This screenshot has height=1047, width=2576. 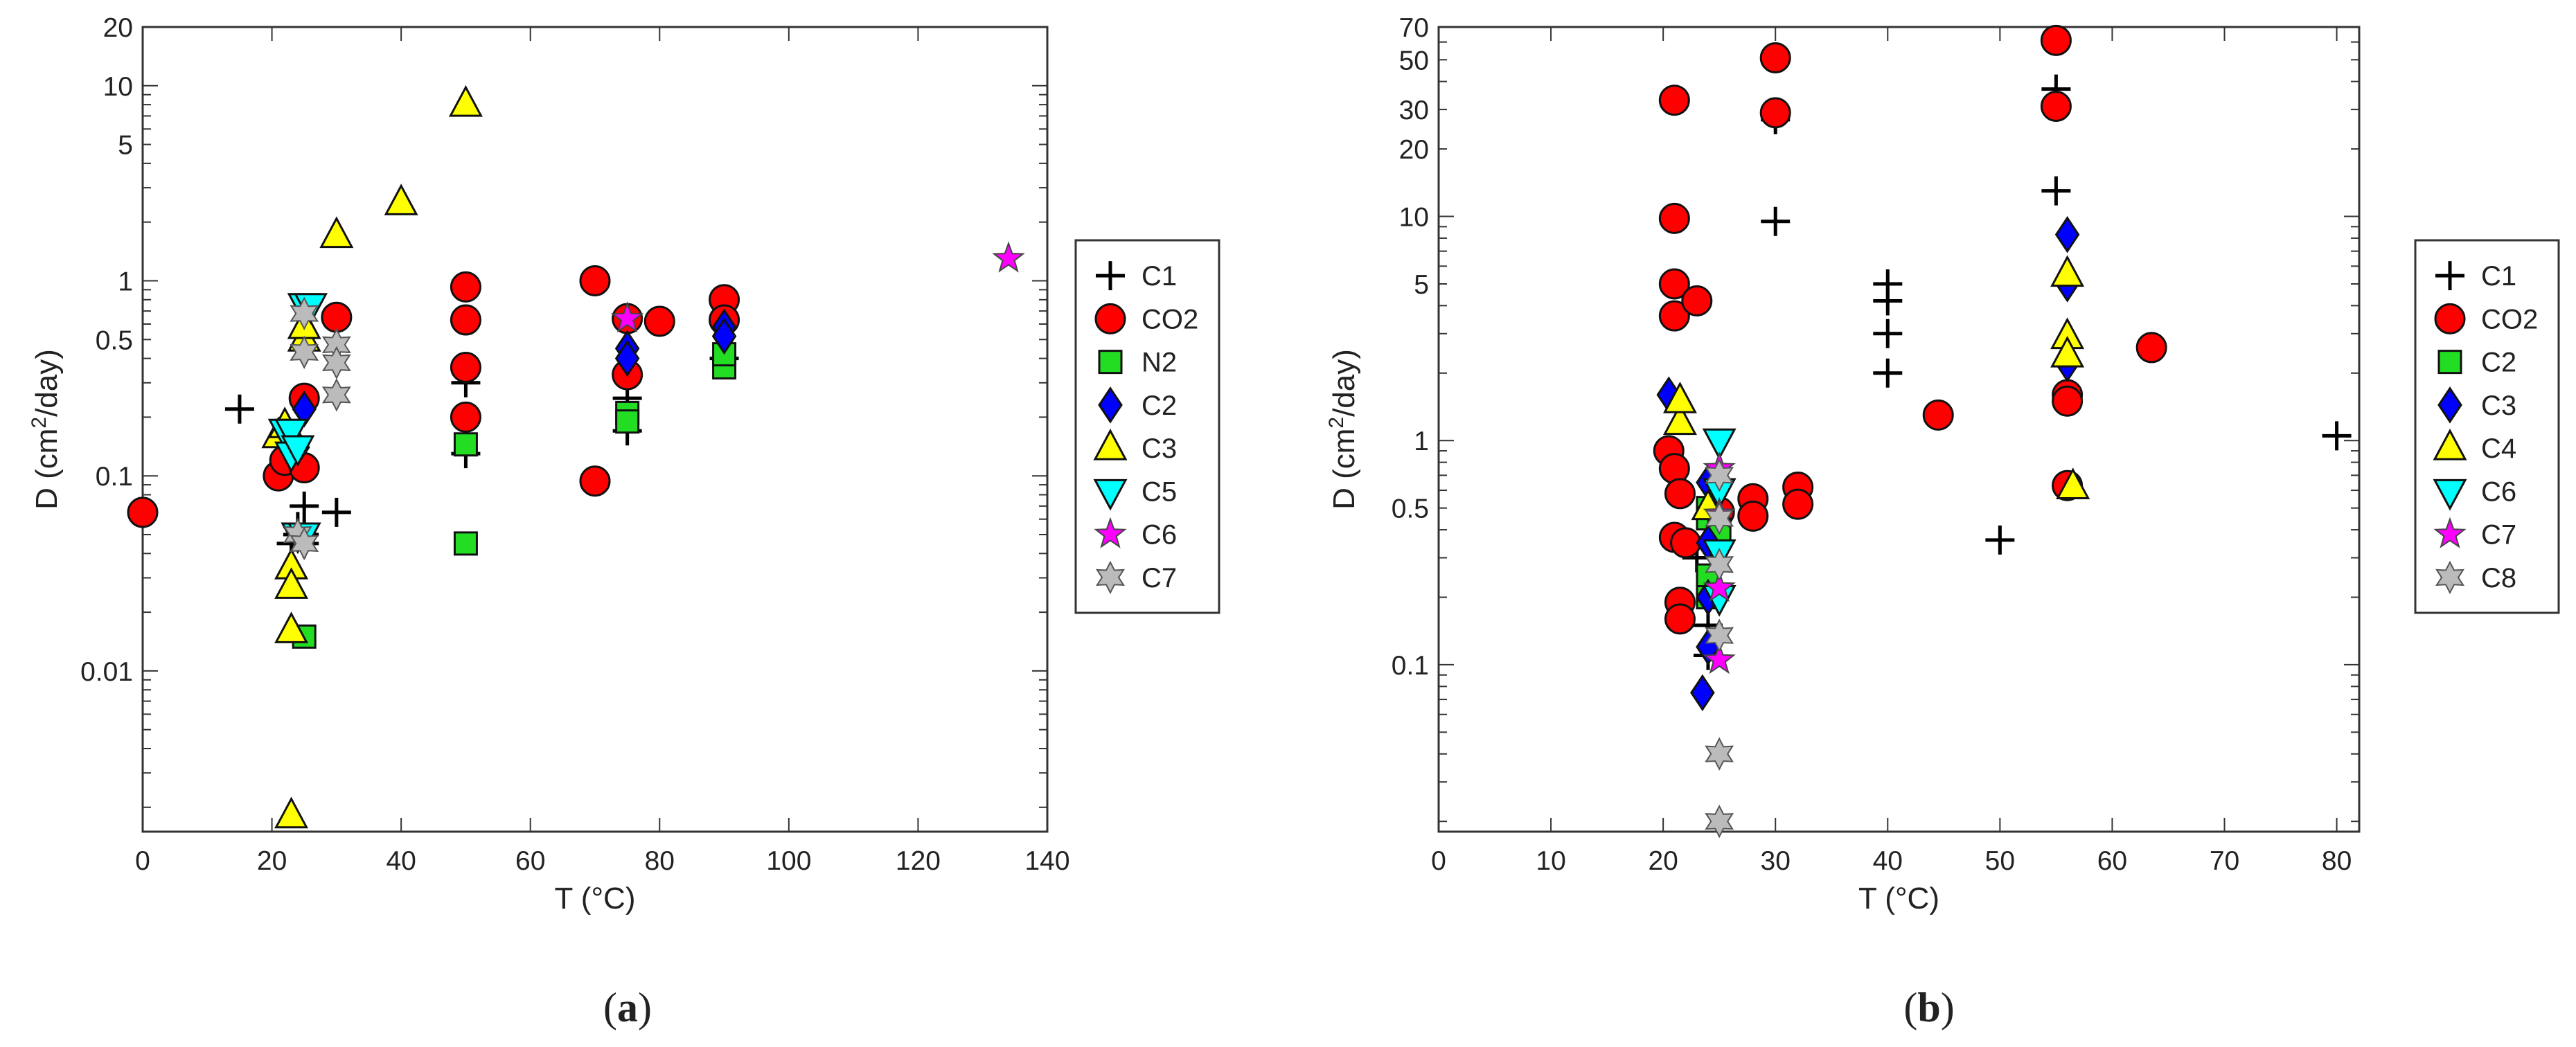 I want to click on y-tick-label: 0.5, so click(x=1410, y=509).